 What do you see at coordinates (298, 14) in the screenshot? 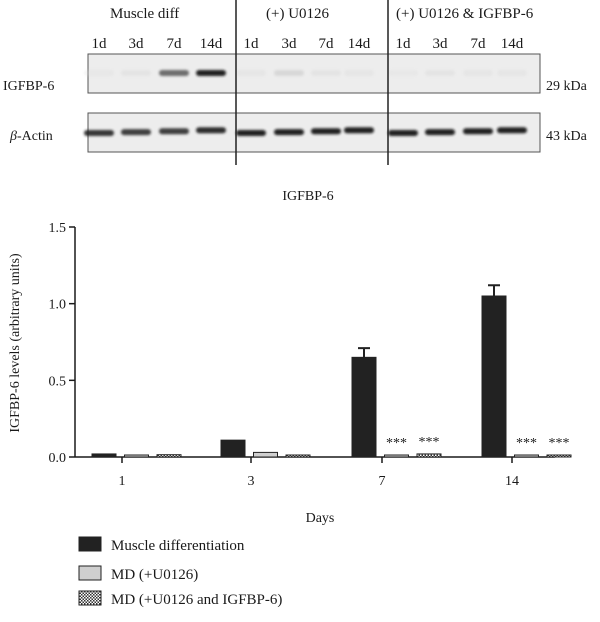
I see `group-label-u0126: (+) U0126` at bounding box center [298, 14].